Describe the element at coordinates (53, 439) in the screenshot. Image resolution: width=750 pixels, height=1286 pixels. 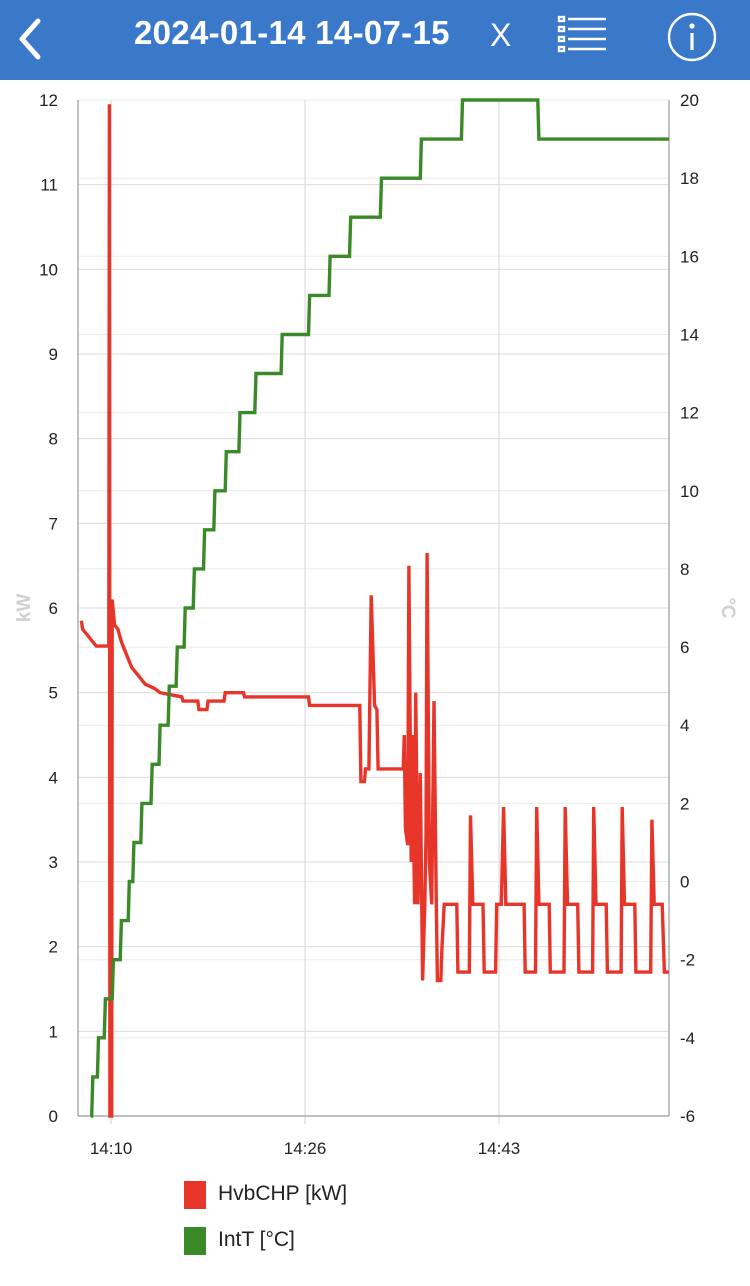
I see `y-left-tick-label: 8` at that location.